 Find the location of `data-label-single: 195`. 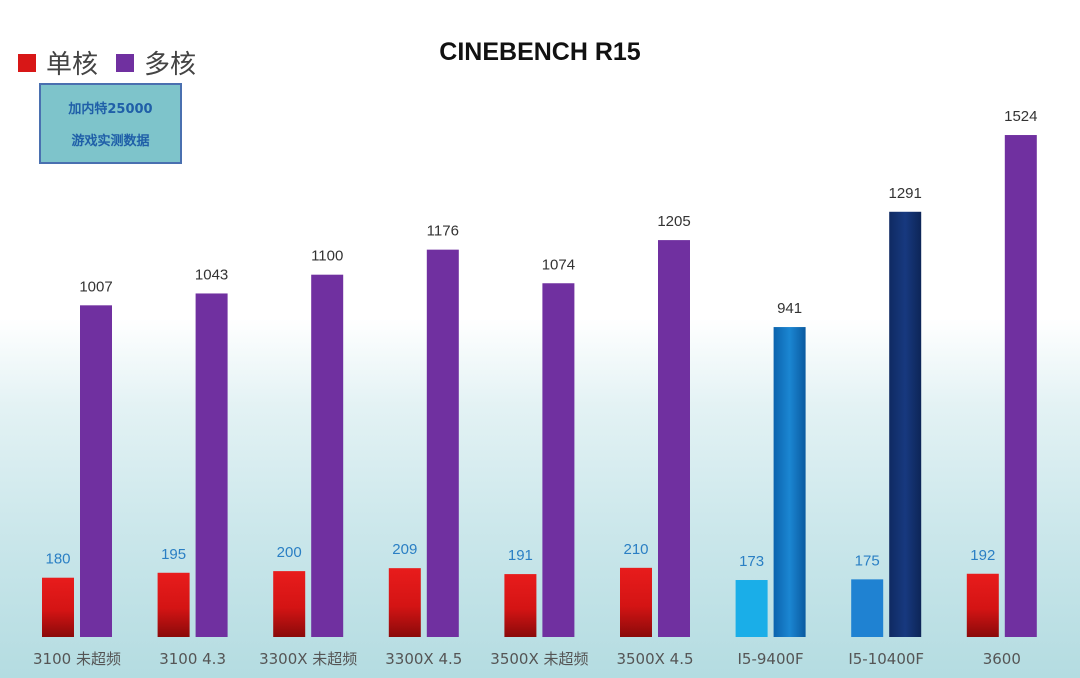

data-label-single: 195 is located at coordinates (173, 554).